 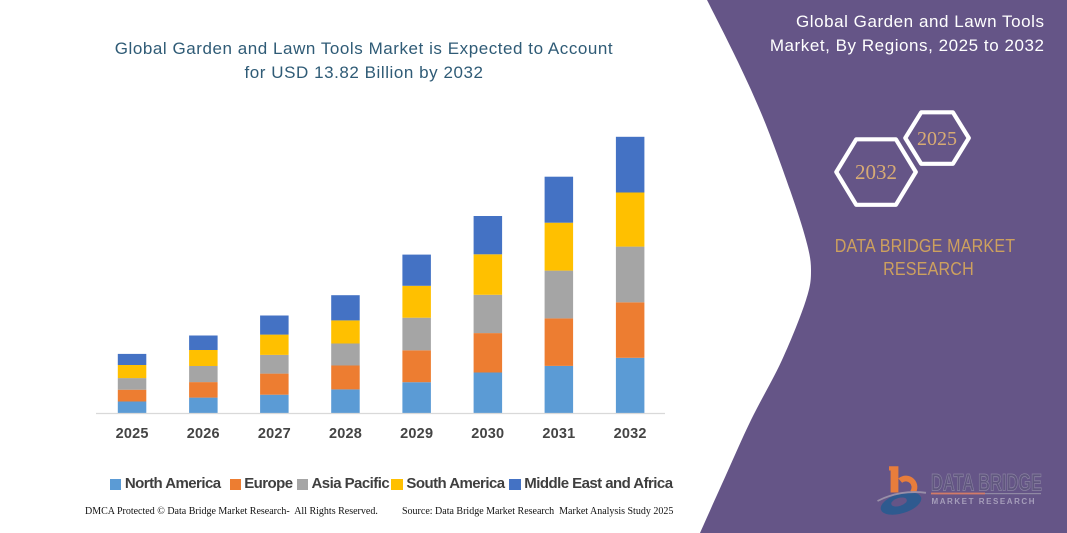 What do you see at coordinates (983, 501) in the screenshot?
I see `svg-text: MARKET RESEARCH` at bounding box center [983, 501].